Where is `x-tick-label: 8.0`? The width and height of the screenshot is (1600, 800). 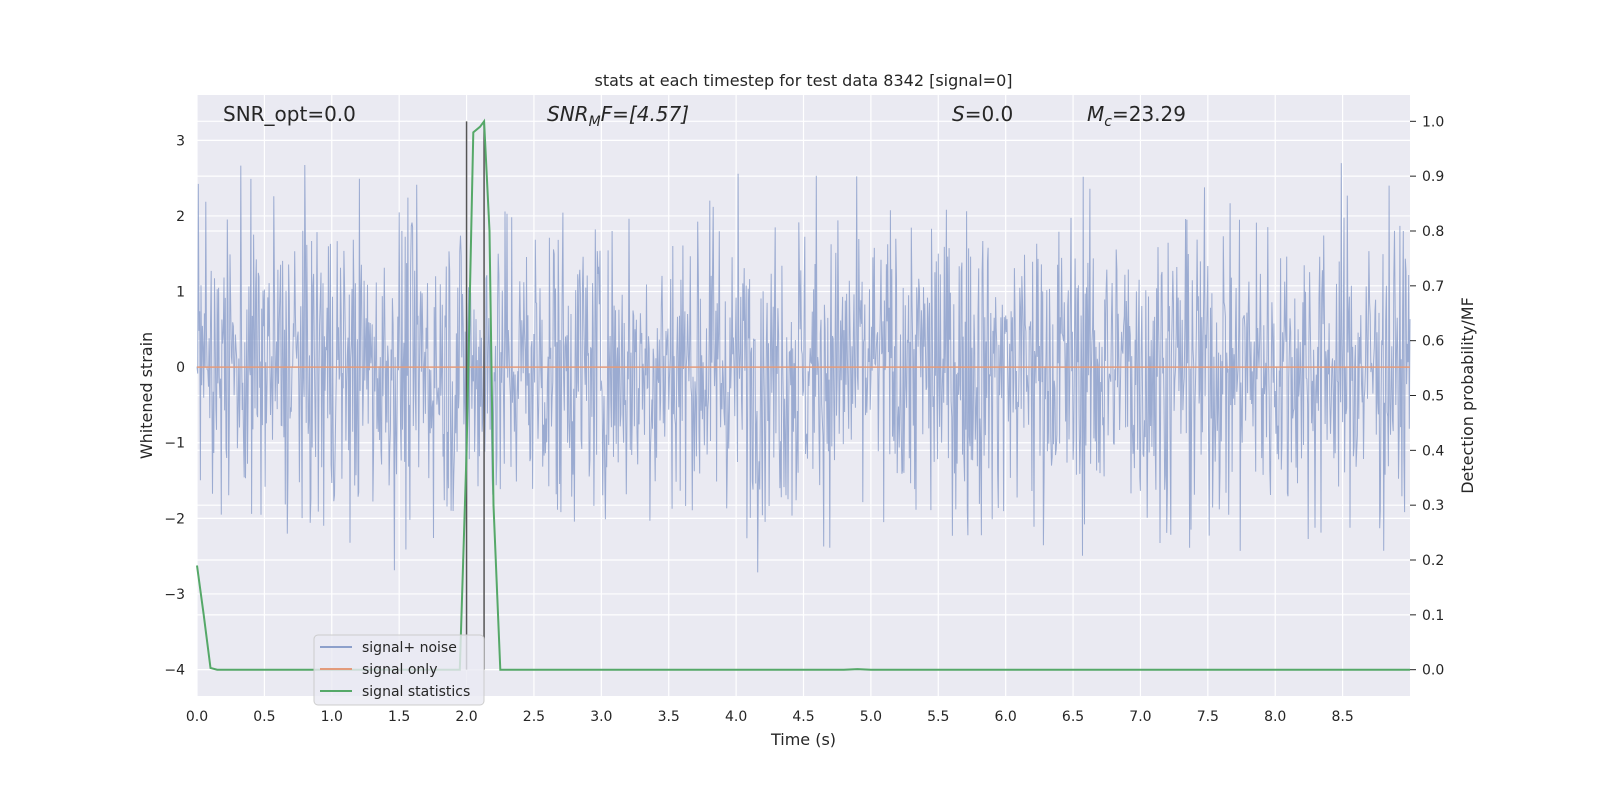 x-tick-label: 8.0 is located at coordinates (1275, 717).